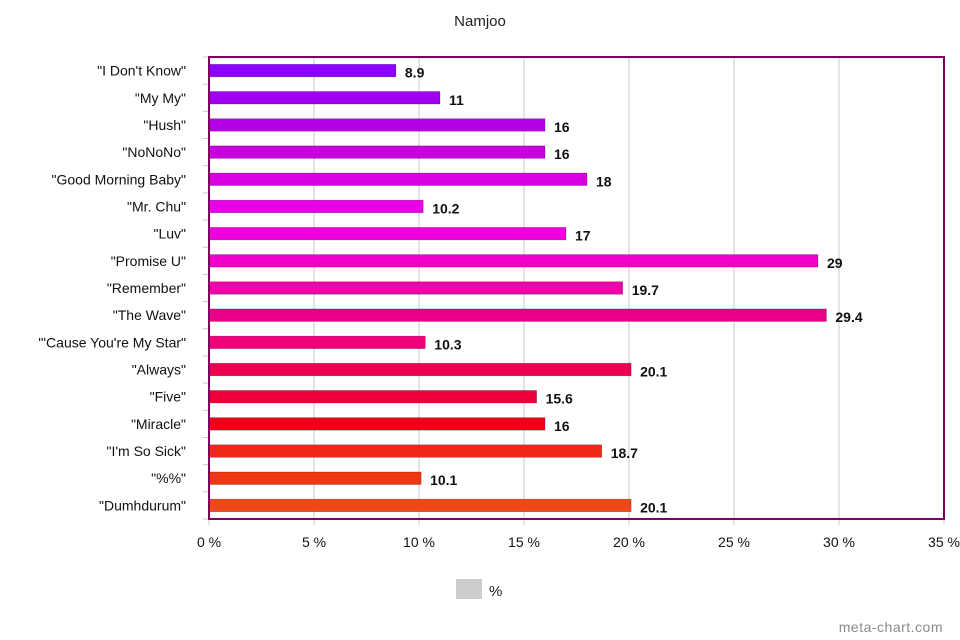  I want to click on category-label: "I'm So Sick", so click(146, 451).